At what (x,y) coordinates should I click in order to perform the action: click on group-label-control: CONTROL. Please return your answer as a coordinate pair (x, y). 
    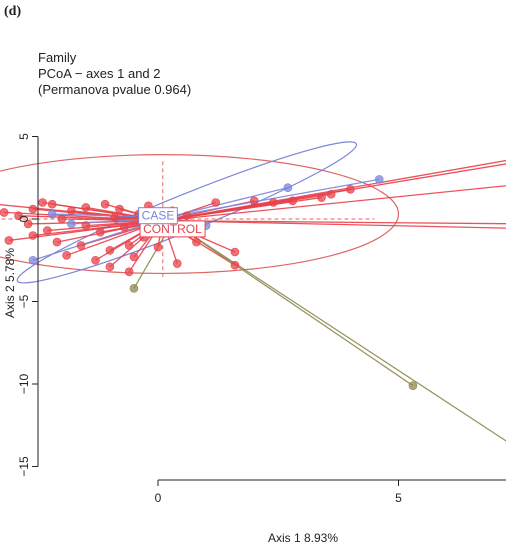
    Looking at the image, I should click on (172, 229).